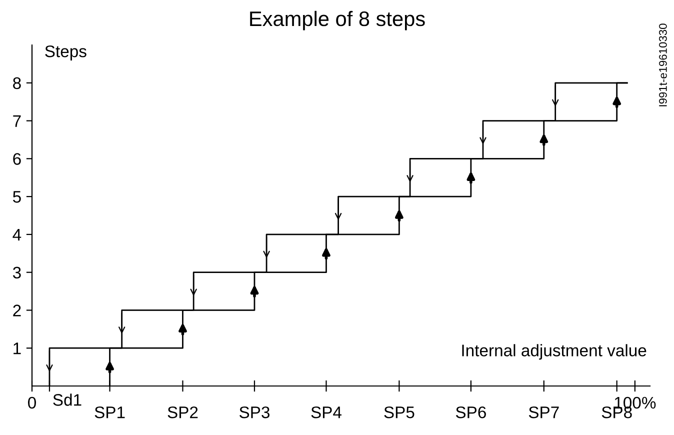  Describe the element at coordinates (635, 402) in the screenshot. I see `x-tick-label: 100%` at that location.